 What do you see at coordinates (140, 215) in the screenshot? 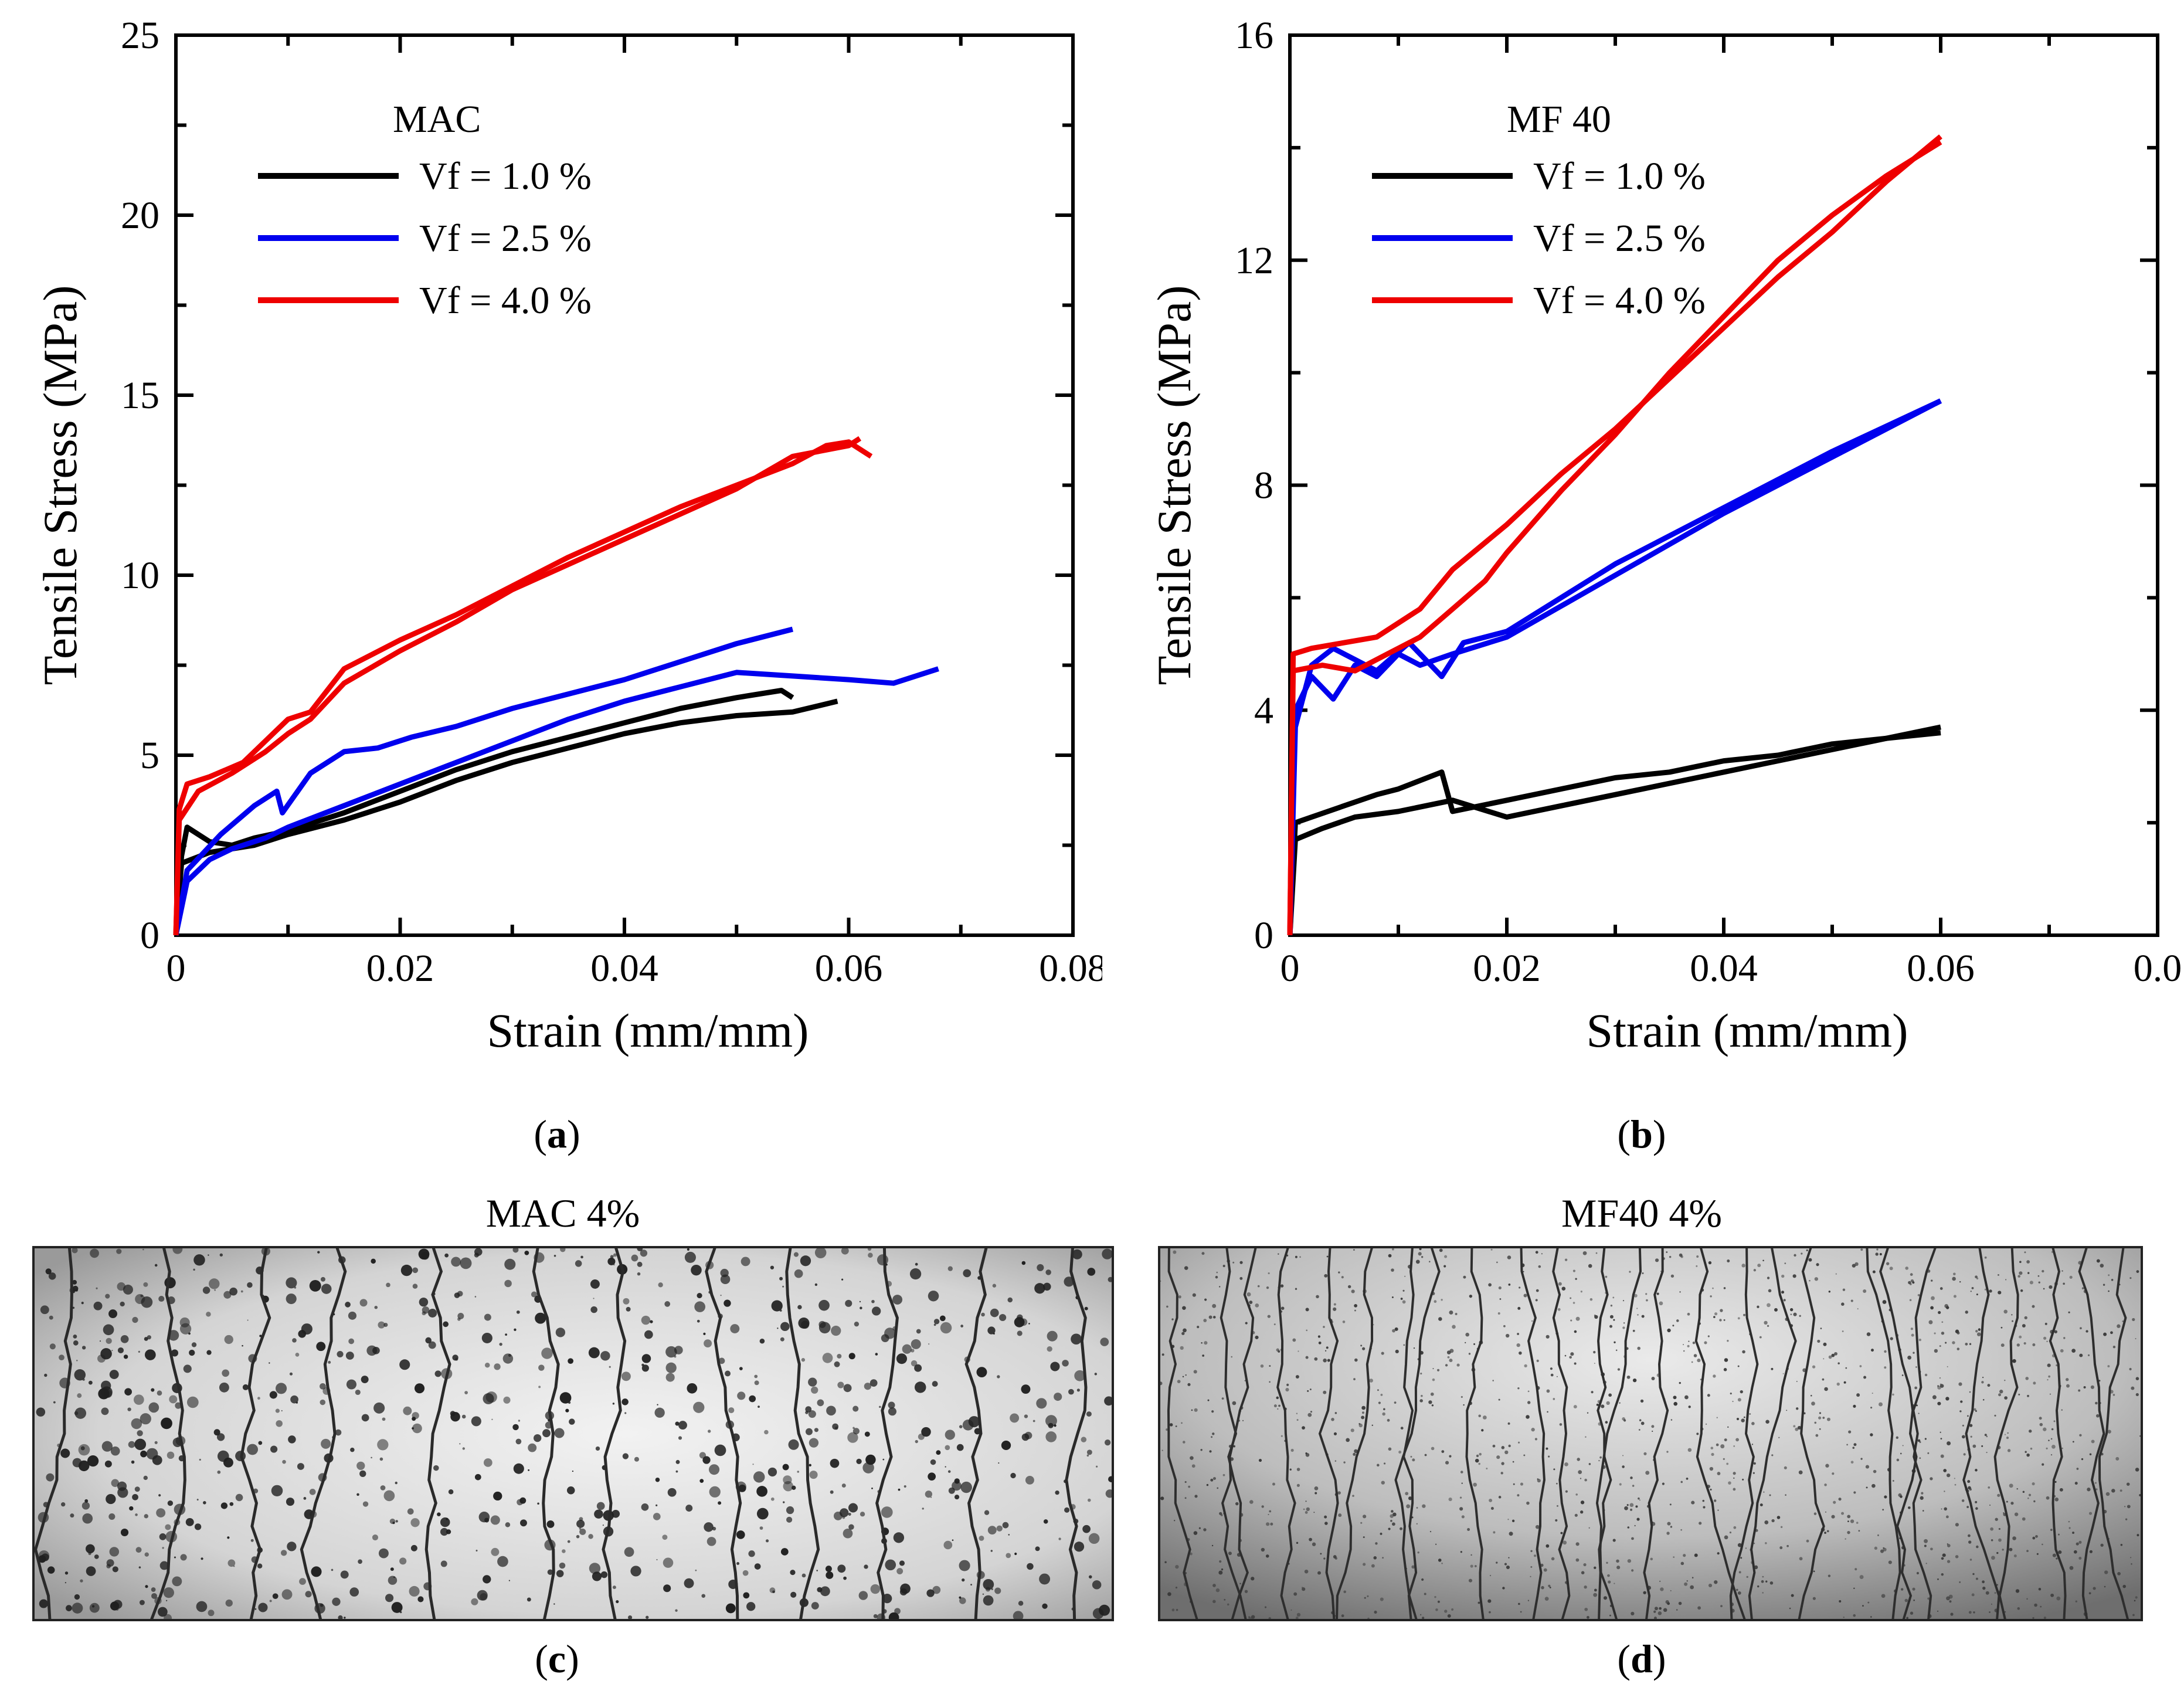
I see `y-tick-label: 20` at bounding box center [140, 215].